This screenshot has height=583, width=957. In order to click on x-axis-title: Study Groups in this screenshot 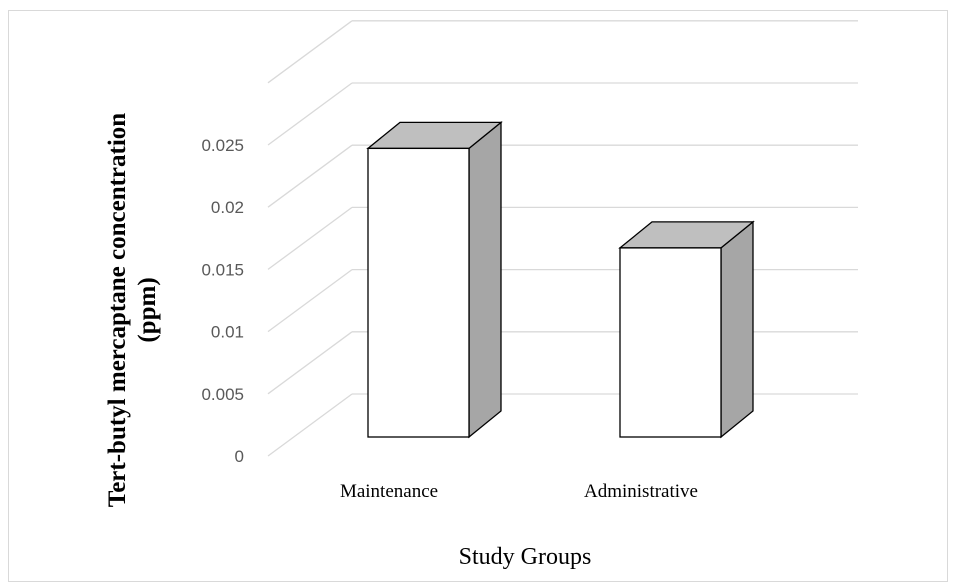, I will do `click(525, 557)`.